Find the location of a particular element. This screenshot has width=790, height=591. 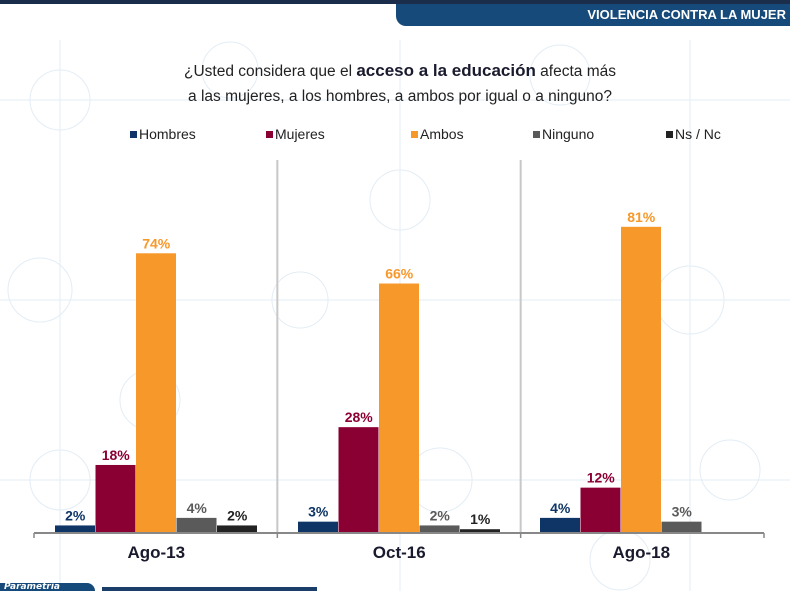

data-label-ninguno: 3% is located at coordinates (682, 512).